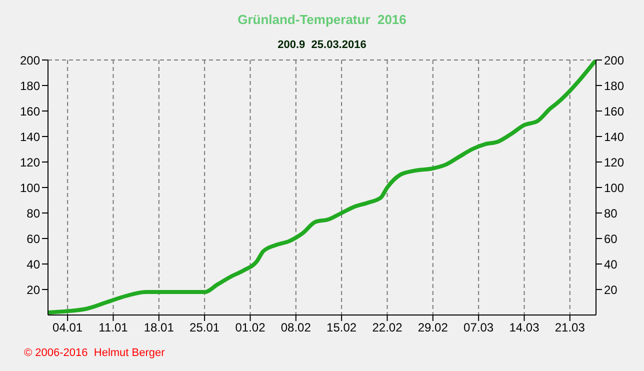  What do you see at coordinates (322, 19) in the screenshot?
I see `chart-title: Grünland-Temperatur 2016` at bounding box center [322, 19].